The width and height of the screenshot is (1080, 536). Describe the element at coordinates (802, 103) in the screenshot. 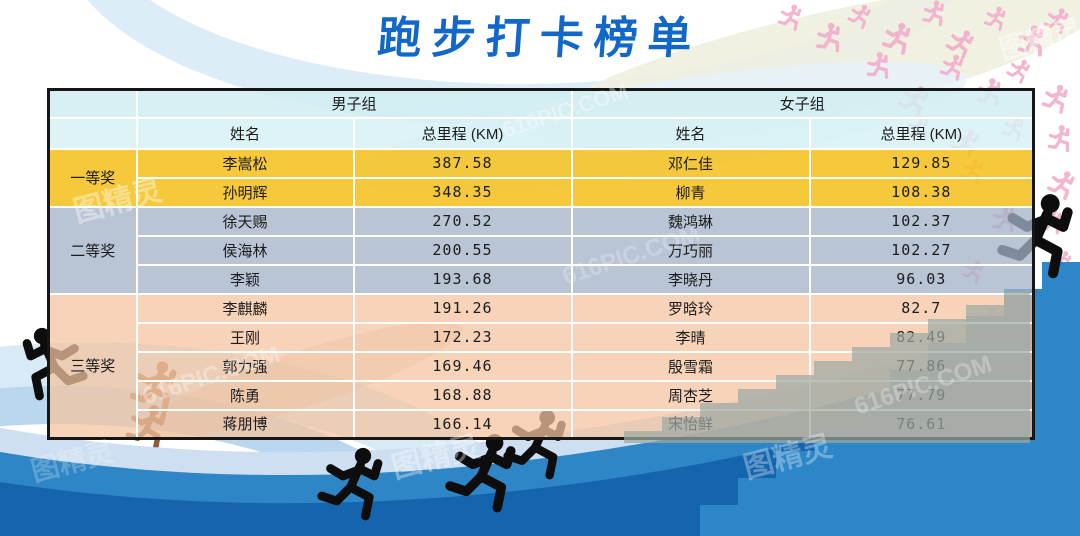

I see `women-group-header: 女子组` at that location.